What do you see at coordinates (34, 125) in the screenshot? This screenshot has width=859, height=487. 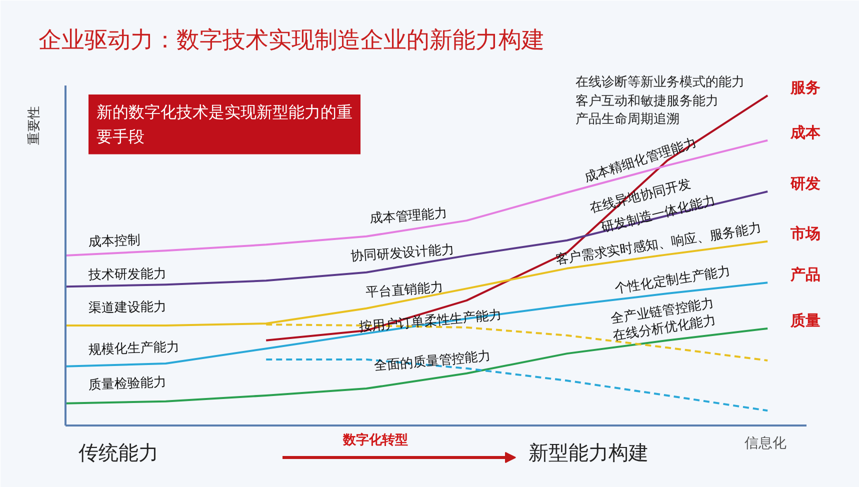 I see `y-axis-title: 重要性` at bounding box center [34, 125].